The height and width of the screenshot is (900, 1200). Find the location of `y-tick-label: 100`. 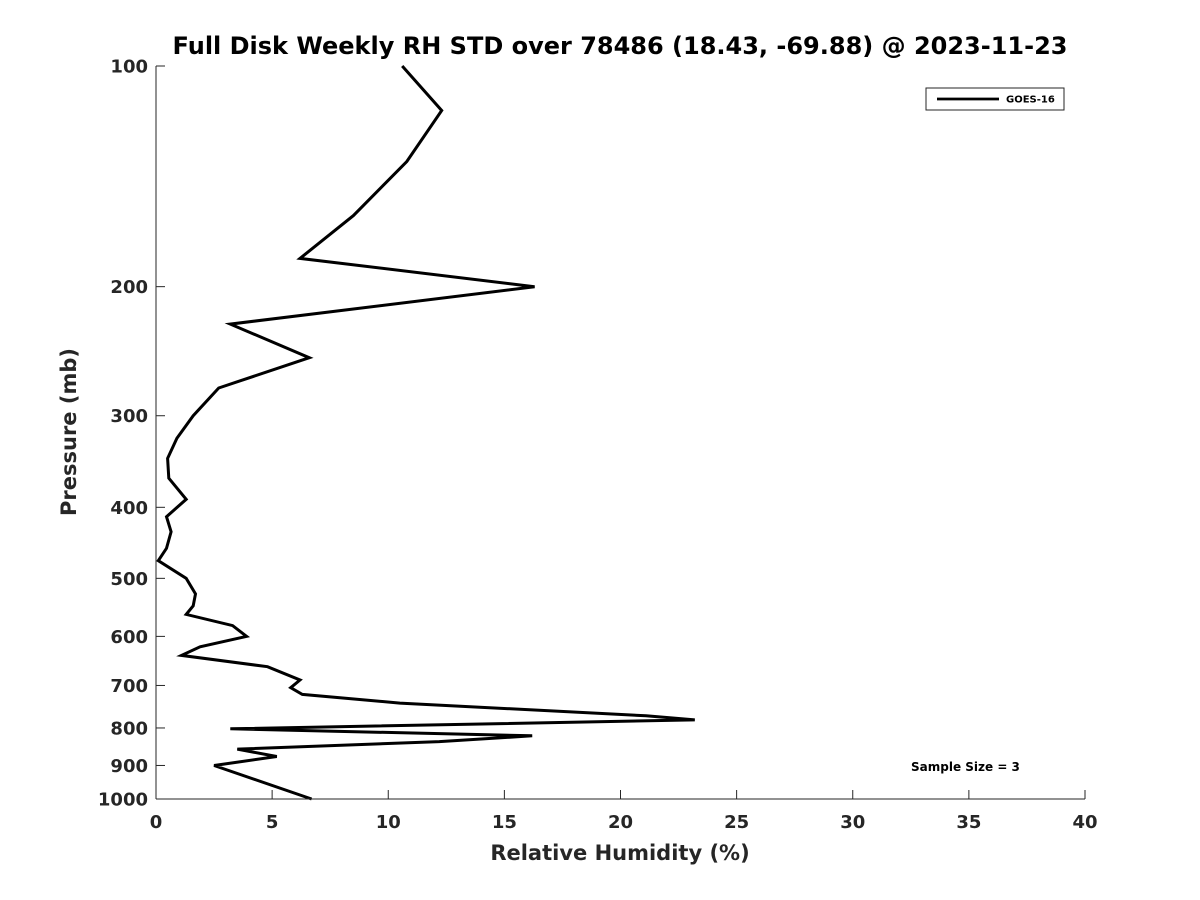

y-tick-label: 100 is located at coordinates (129, 67).